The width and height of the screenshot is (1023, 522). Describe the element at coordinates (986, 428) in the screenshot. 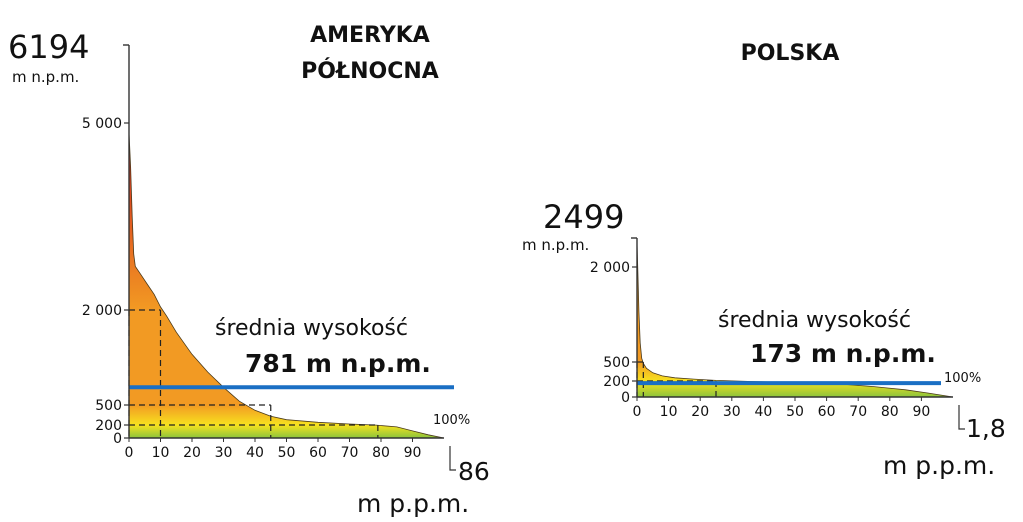

I see `min-elevation-value: 1,8` at that location.